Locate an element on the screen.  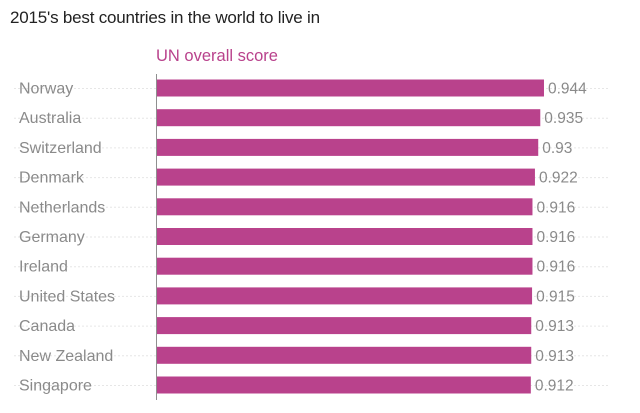
bar-singapore is located at coordinates (343, 385).